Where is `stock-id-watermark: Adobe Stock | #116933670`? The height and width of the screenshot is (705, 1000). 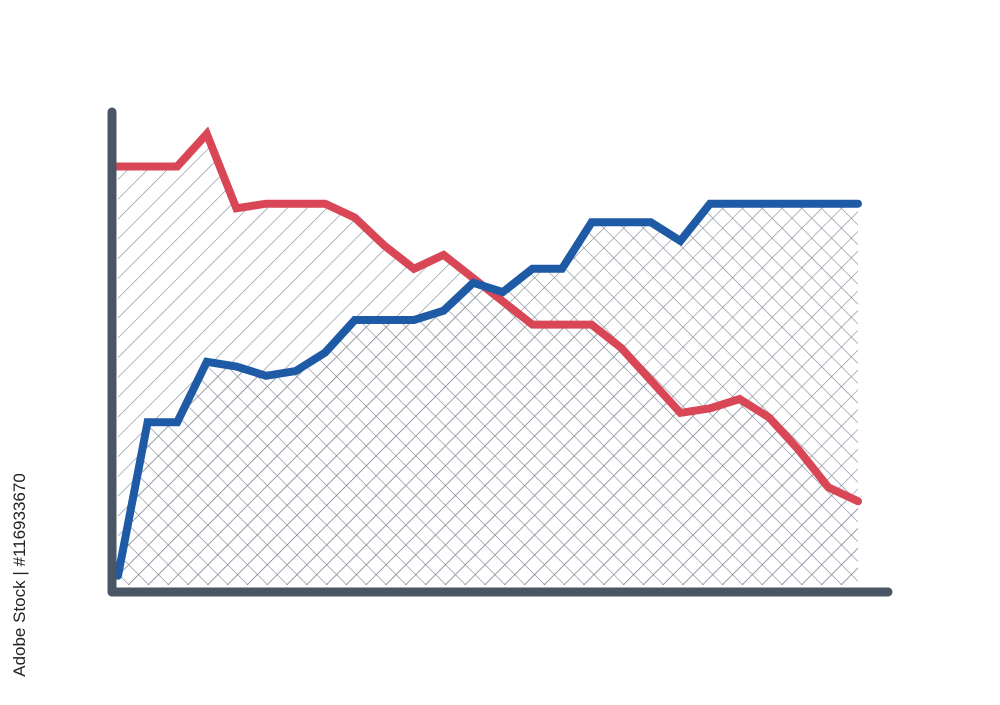 stock-id-watermark: Adobe Stock | #116933670 is located at coordinates (20, 575).